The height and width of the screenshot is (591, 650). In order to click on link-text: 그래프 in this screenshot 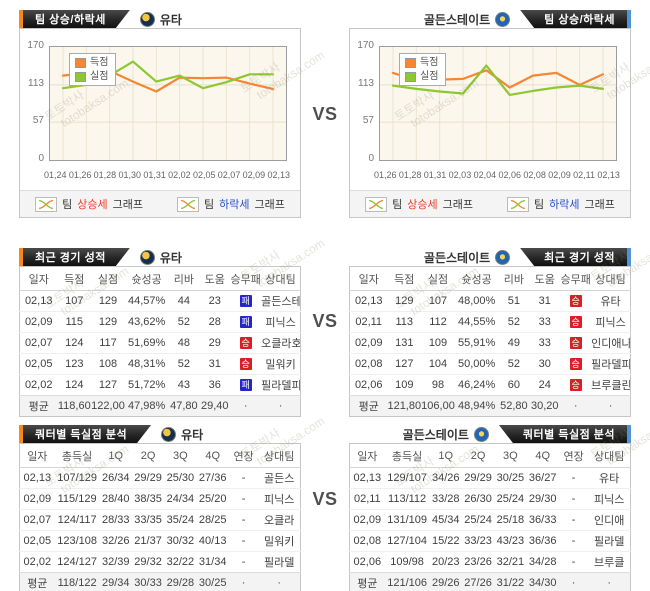, I will do `click(127, 205)`.